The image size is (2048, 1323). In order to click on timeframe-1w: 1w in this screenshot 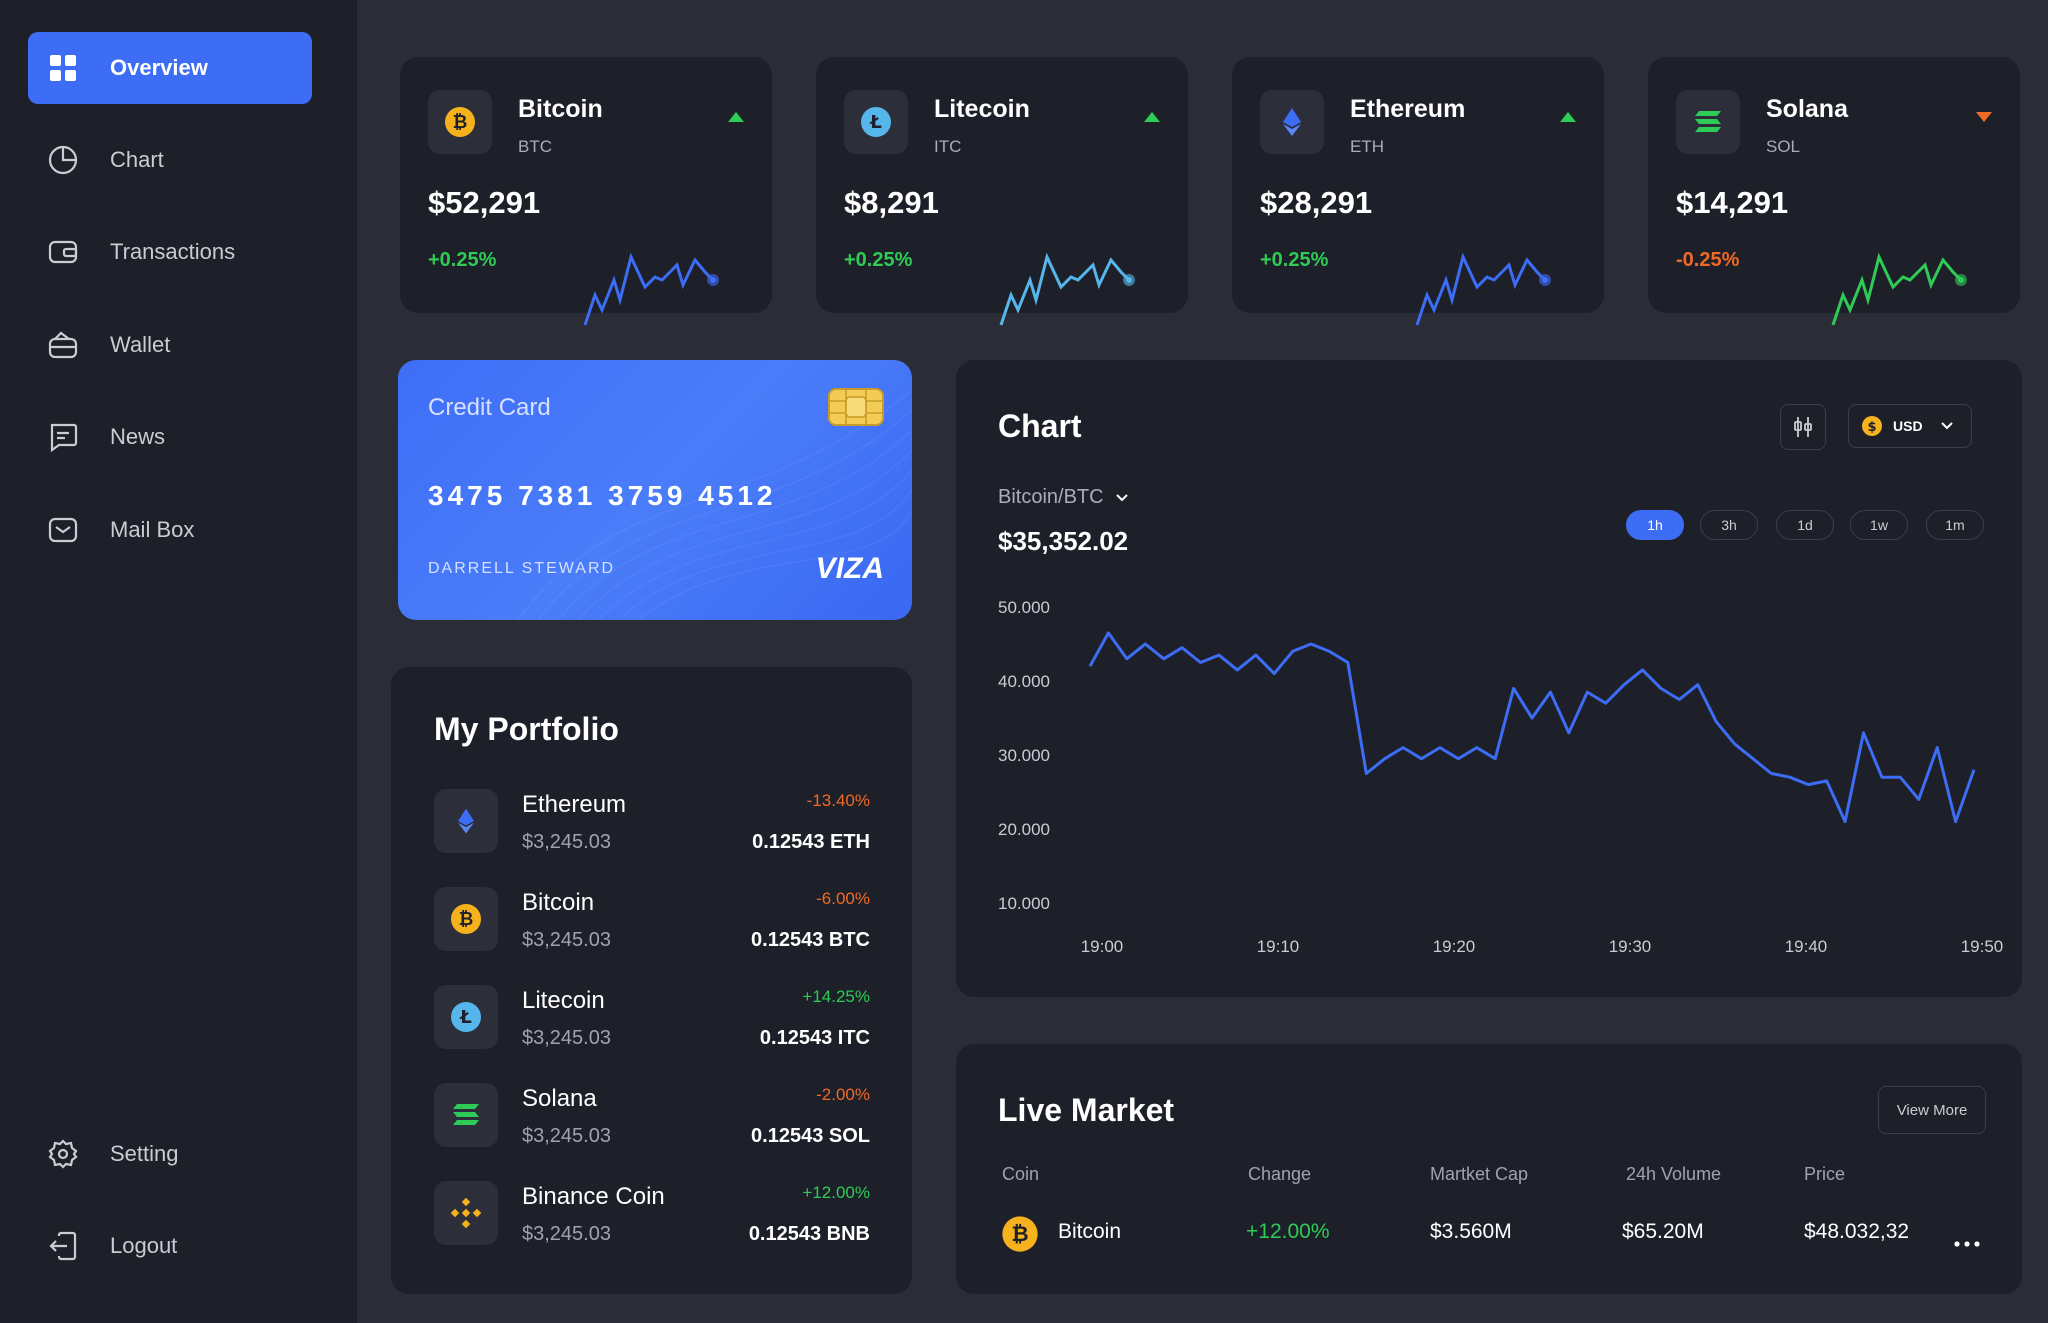, I will do `click(1879, 525)`.